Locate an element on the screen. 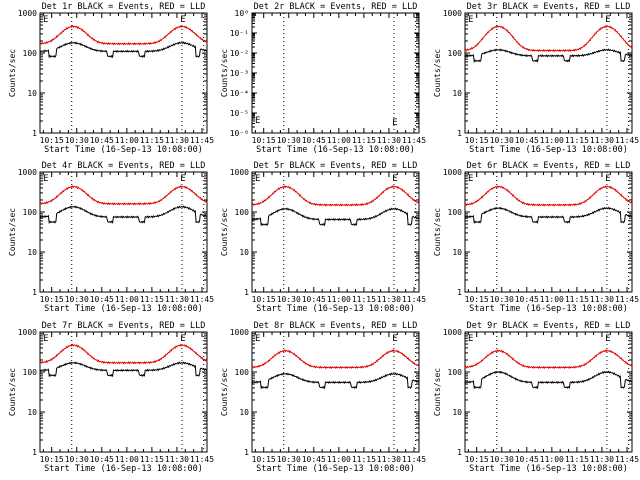  y-tick-label: 10⁻¹ is located at coordinates (239, 33).